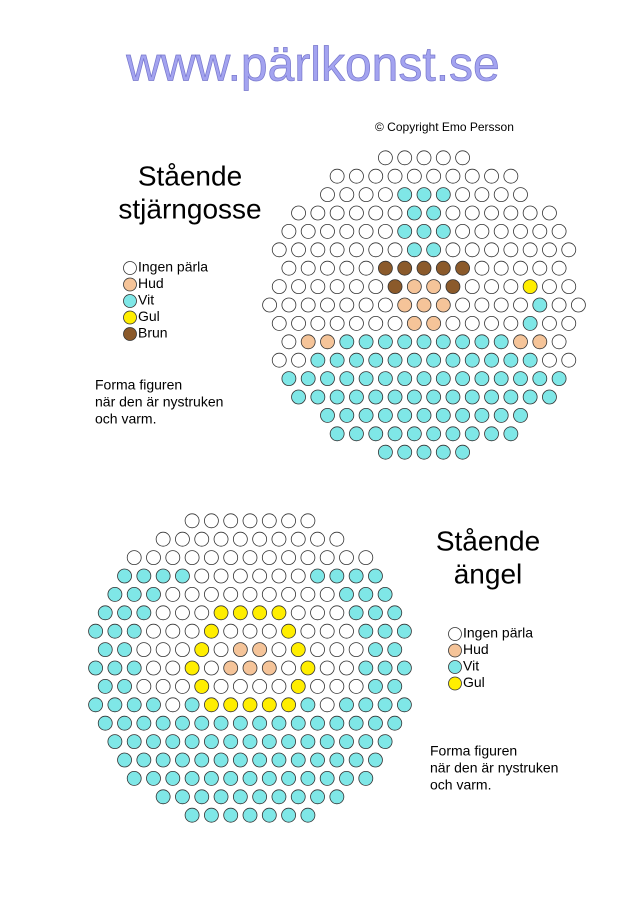 The image size is (640, 900). I want to click on note-line: och varm., so click(460, 785).